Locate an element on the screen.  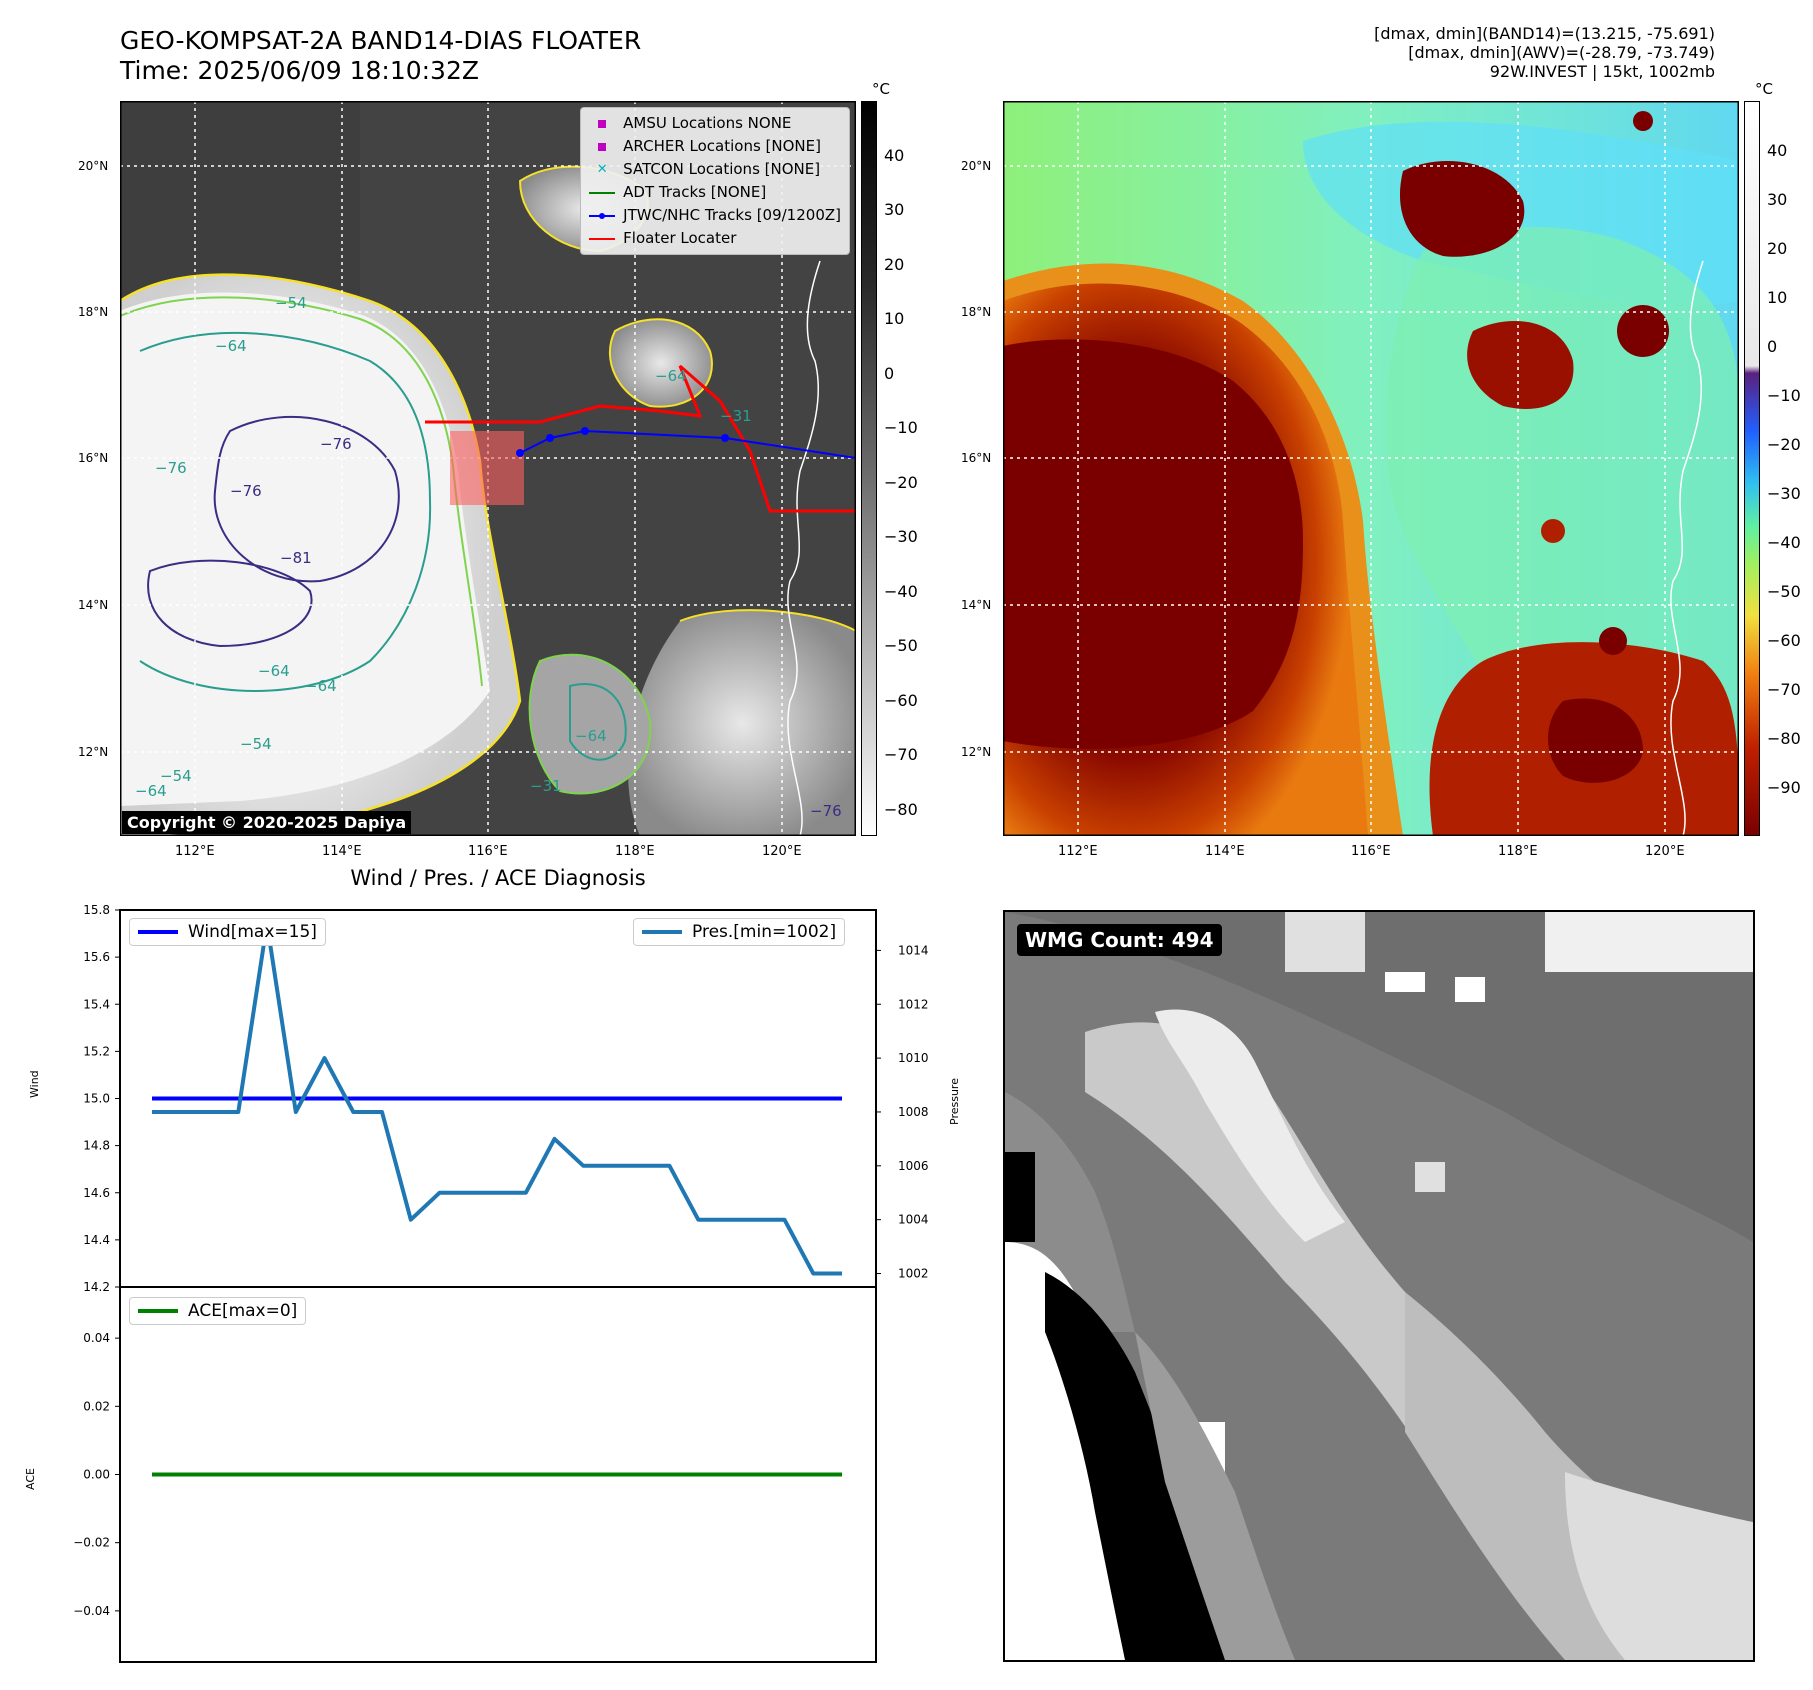
diagnosis-title: Wind / Pres. / ACE Diagnosis is located at coordinates (498, 878).